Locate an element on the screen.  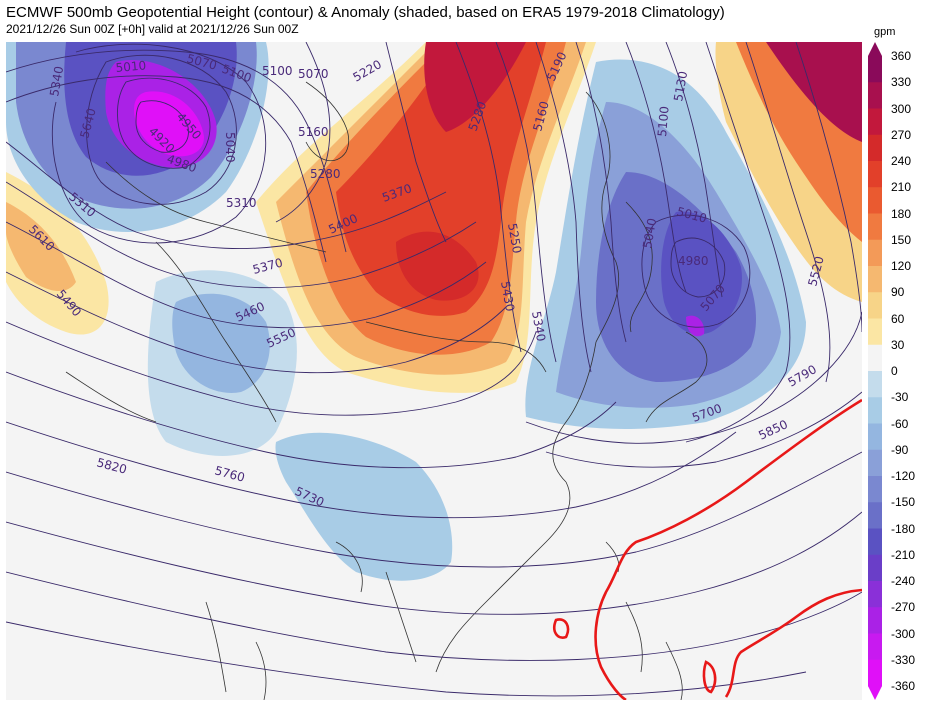
contour-label: 5070 is located at coordinates (313, 74).